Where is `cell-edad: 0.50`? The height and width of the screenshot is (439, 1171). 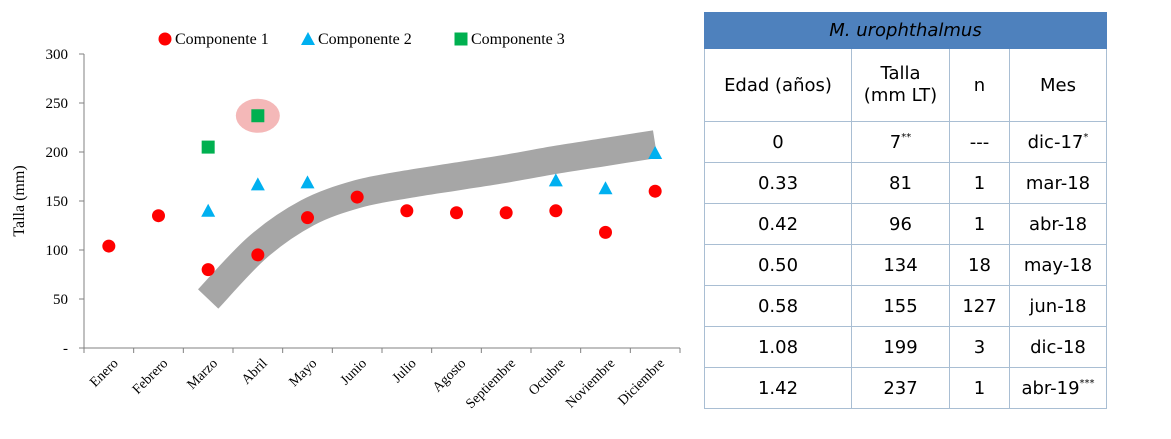 cell-edad: 0.50 is located at coordinates (778, 265).